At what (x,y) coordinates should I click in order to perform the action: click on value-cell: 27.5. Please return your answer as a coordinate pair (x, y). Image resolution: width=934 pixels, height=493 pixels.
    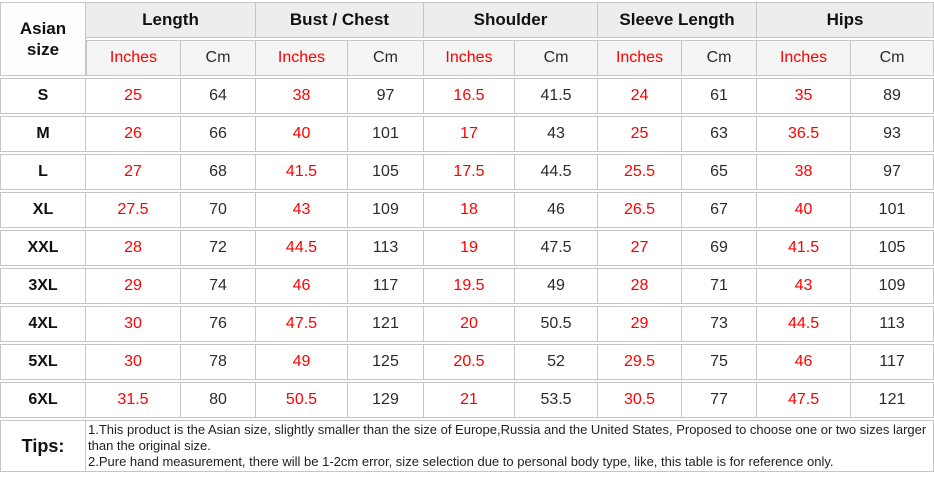
    Looking at the image, I should click on (133, 210).